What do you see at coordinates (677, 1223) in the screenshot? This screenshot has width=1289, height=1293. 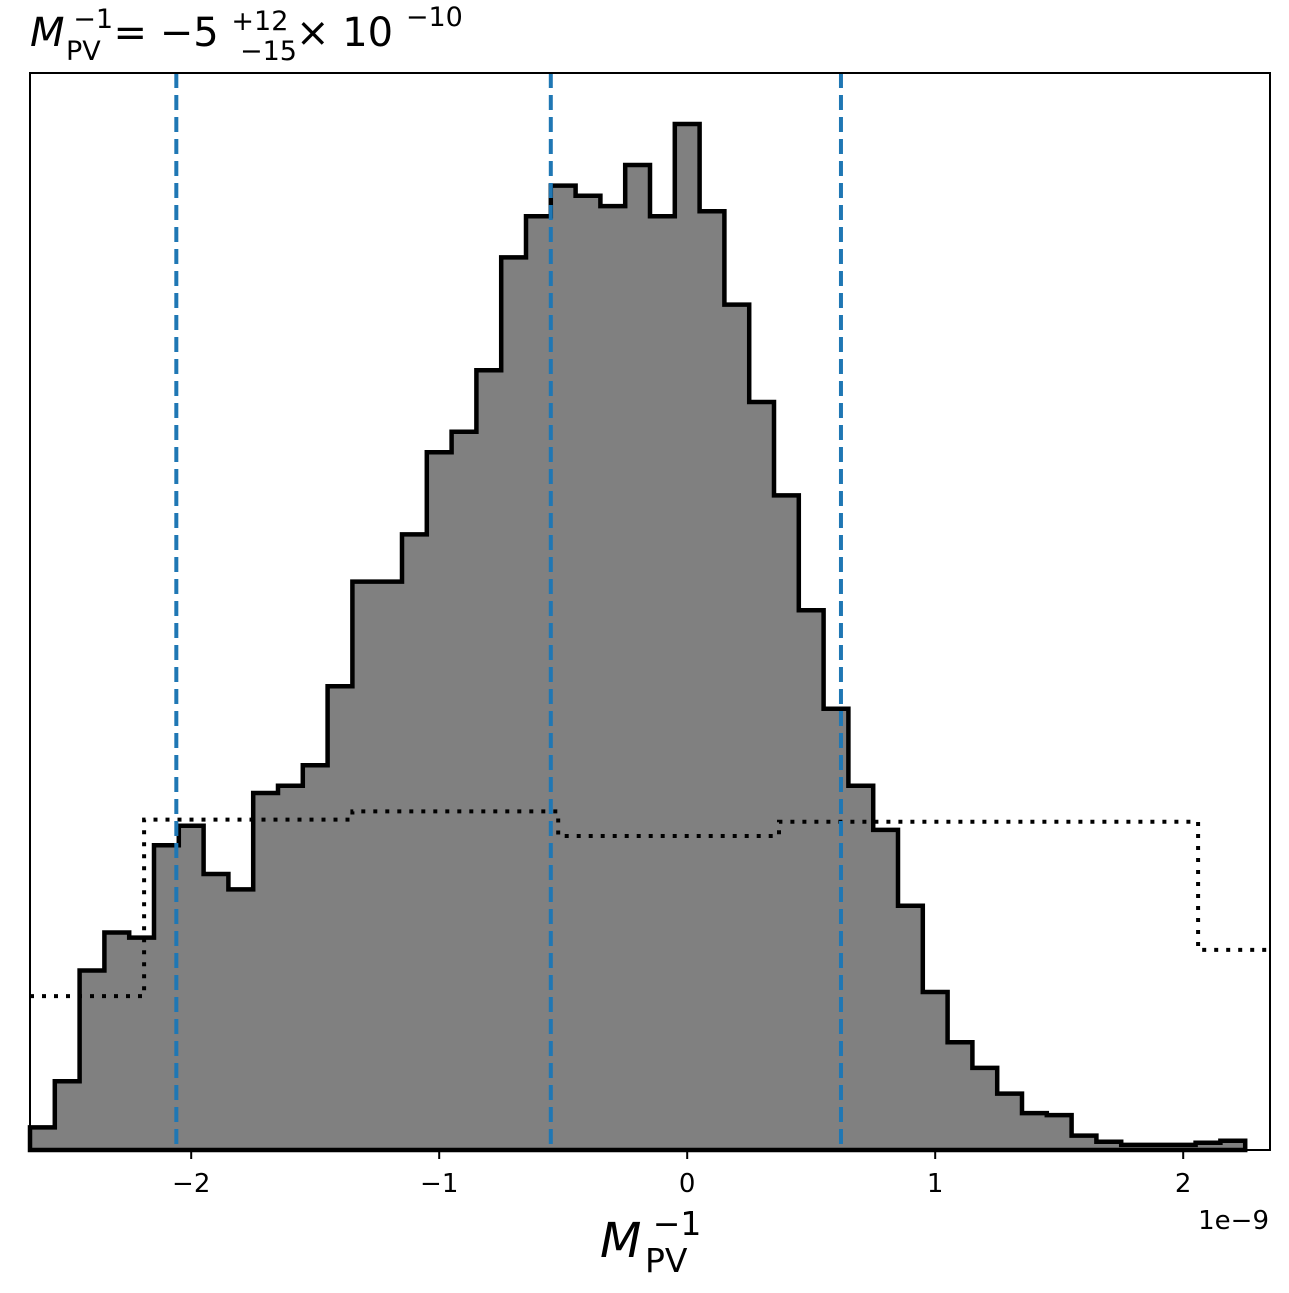 I see `xlabel-sup: −1` at bounding box center [677, 1223].